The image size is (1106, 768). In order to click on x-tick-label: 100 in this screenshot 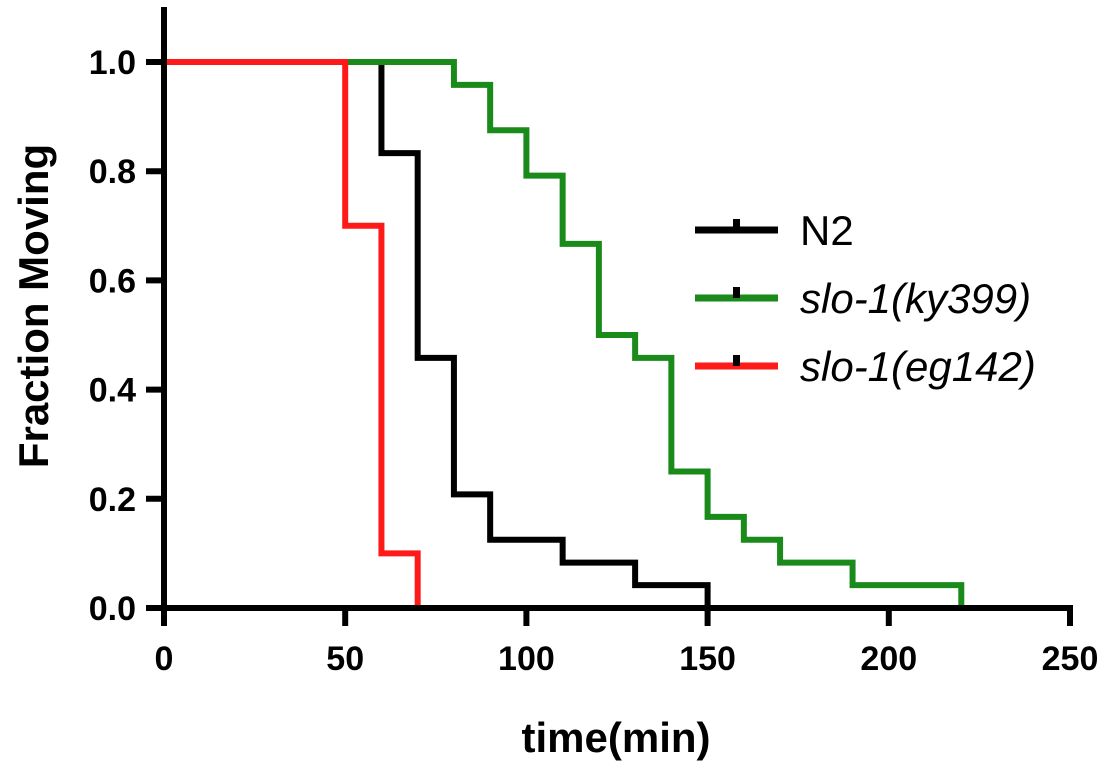, I will do `click(526, 659)`.